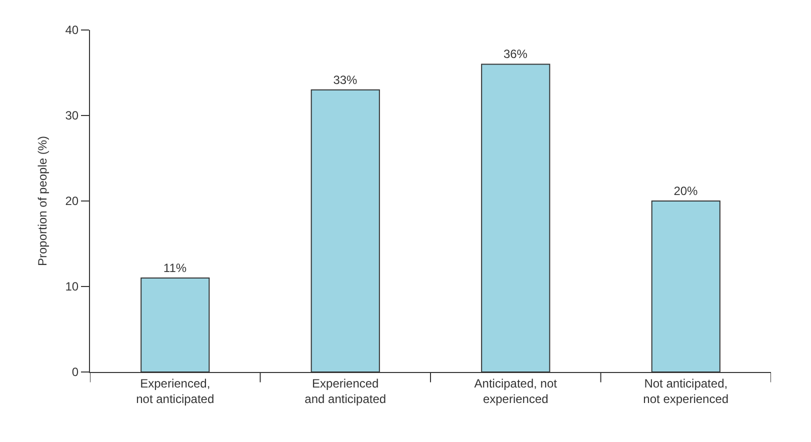 This screenshot has height=442, width=811. Describe the element at coordinates (72, 115) in the screenshot. I see `y-tick-label: 30` at that location.